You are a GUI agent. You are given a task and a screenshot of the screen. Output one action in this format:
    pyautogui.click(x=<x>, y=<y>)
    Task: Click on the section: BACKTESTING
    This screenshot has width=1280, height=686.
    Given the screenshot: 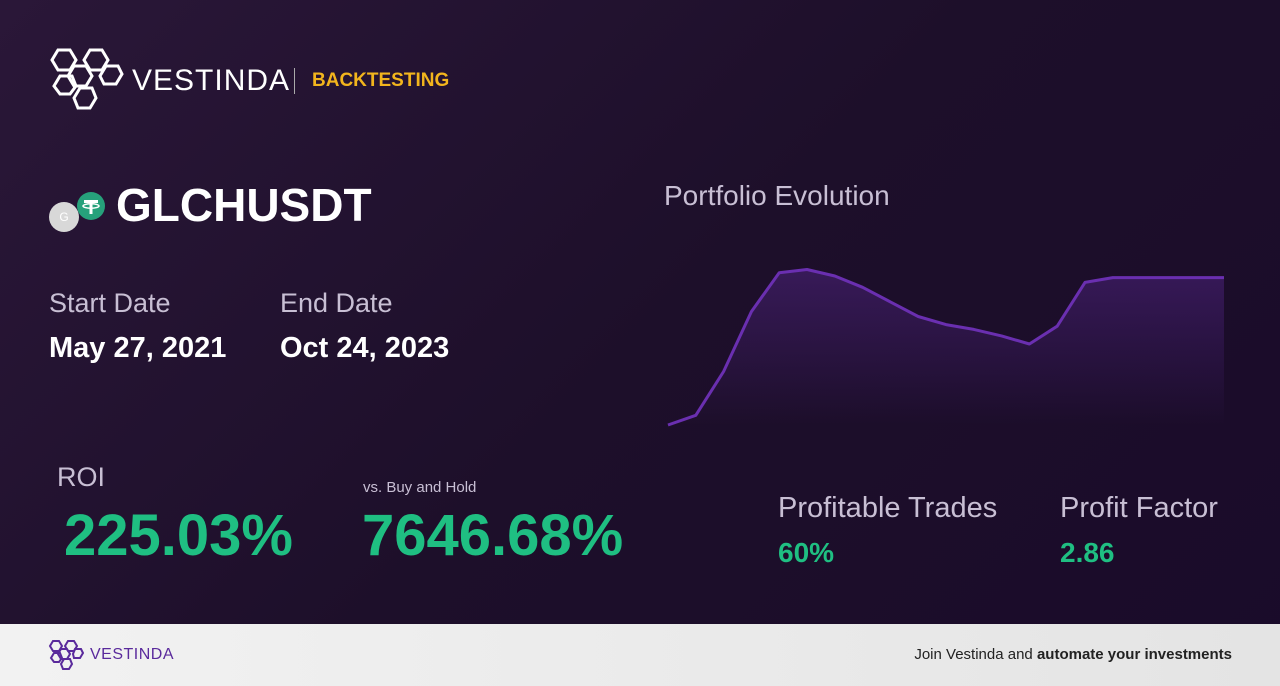 What is the action you would take?
    pyautogui.click(x=381, y=80)
    